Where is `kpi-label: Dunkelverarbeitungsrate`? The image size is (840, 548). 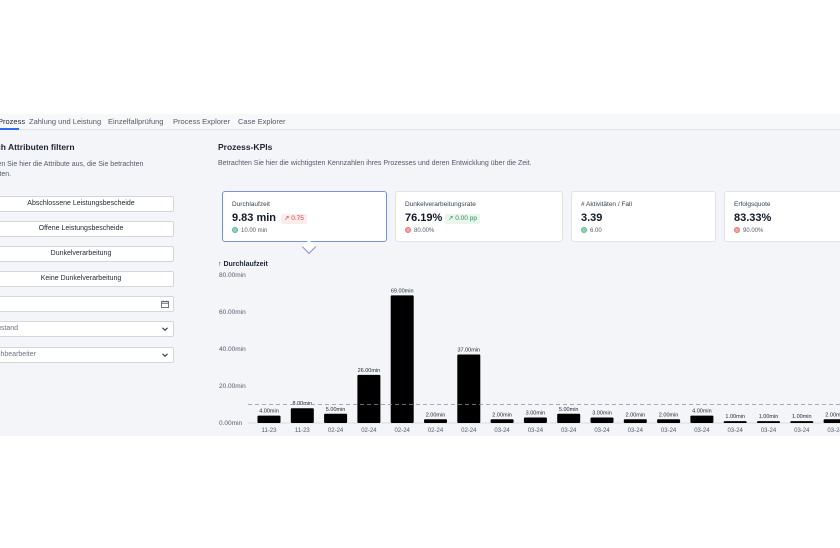
kpi-label: Dunkelverarbeitungsrate is located at coordinates (440, 204).